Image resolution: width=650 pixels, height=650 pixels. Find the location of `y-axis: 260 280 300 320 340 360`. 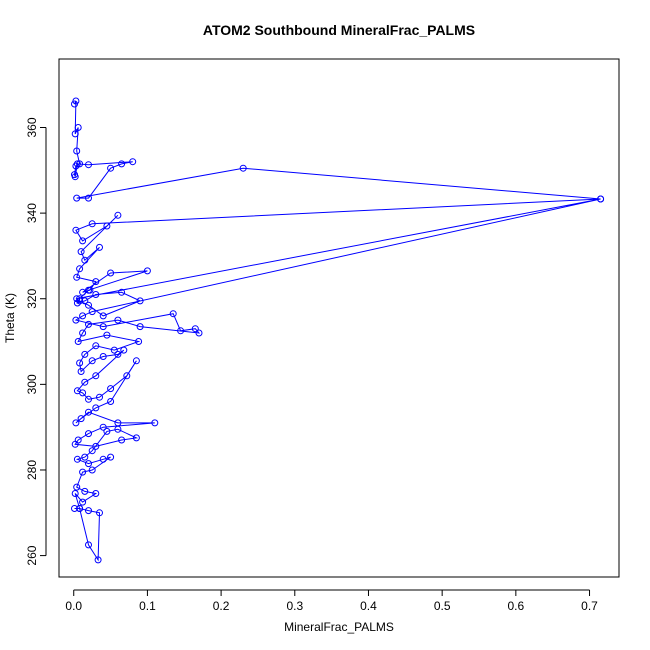

y-axis: 260 280 300 320 340 360 is located at coordinates (36, 341).